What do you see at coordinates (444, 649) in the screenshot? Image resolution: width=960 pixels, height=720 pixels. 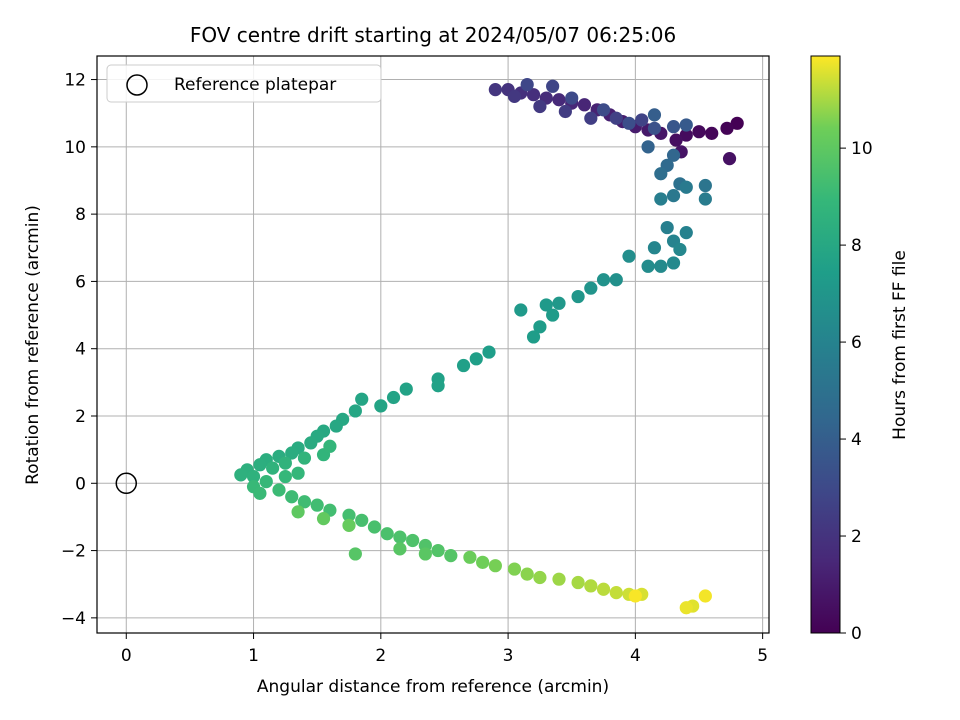 I see `x-axis-ticks: 0 1 2 3 4 5` at bounding box center [444, 649].